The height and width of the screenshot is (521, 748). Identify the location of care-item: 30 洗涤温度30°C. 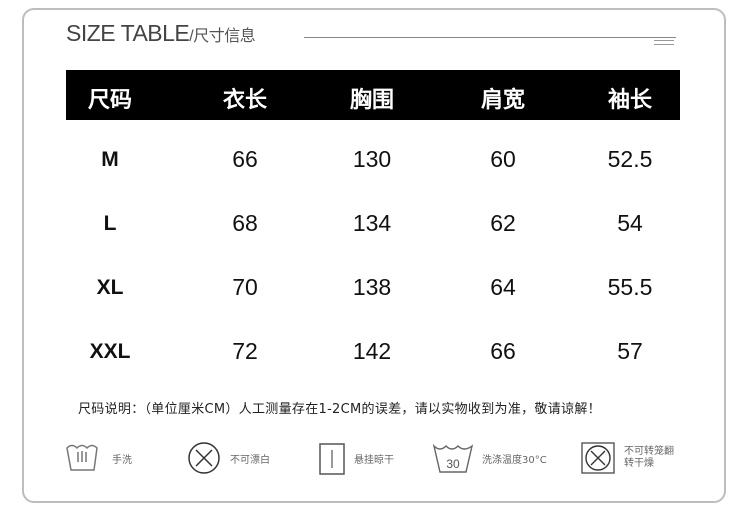
(489, 458).